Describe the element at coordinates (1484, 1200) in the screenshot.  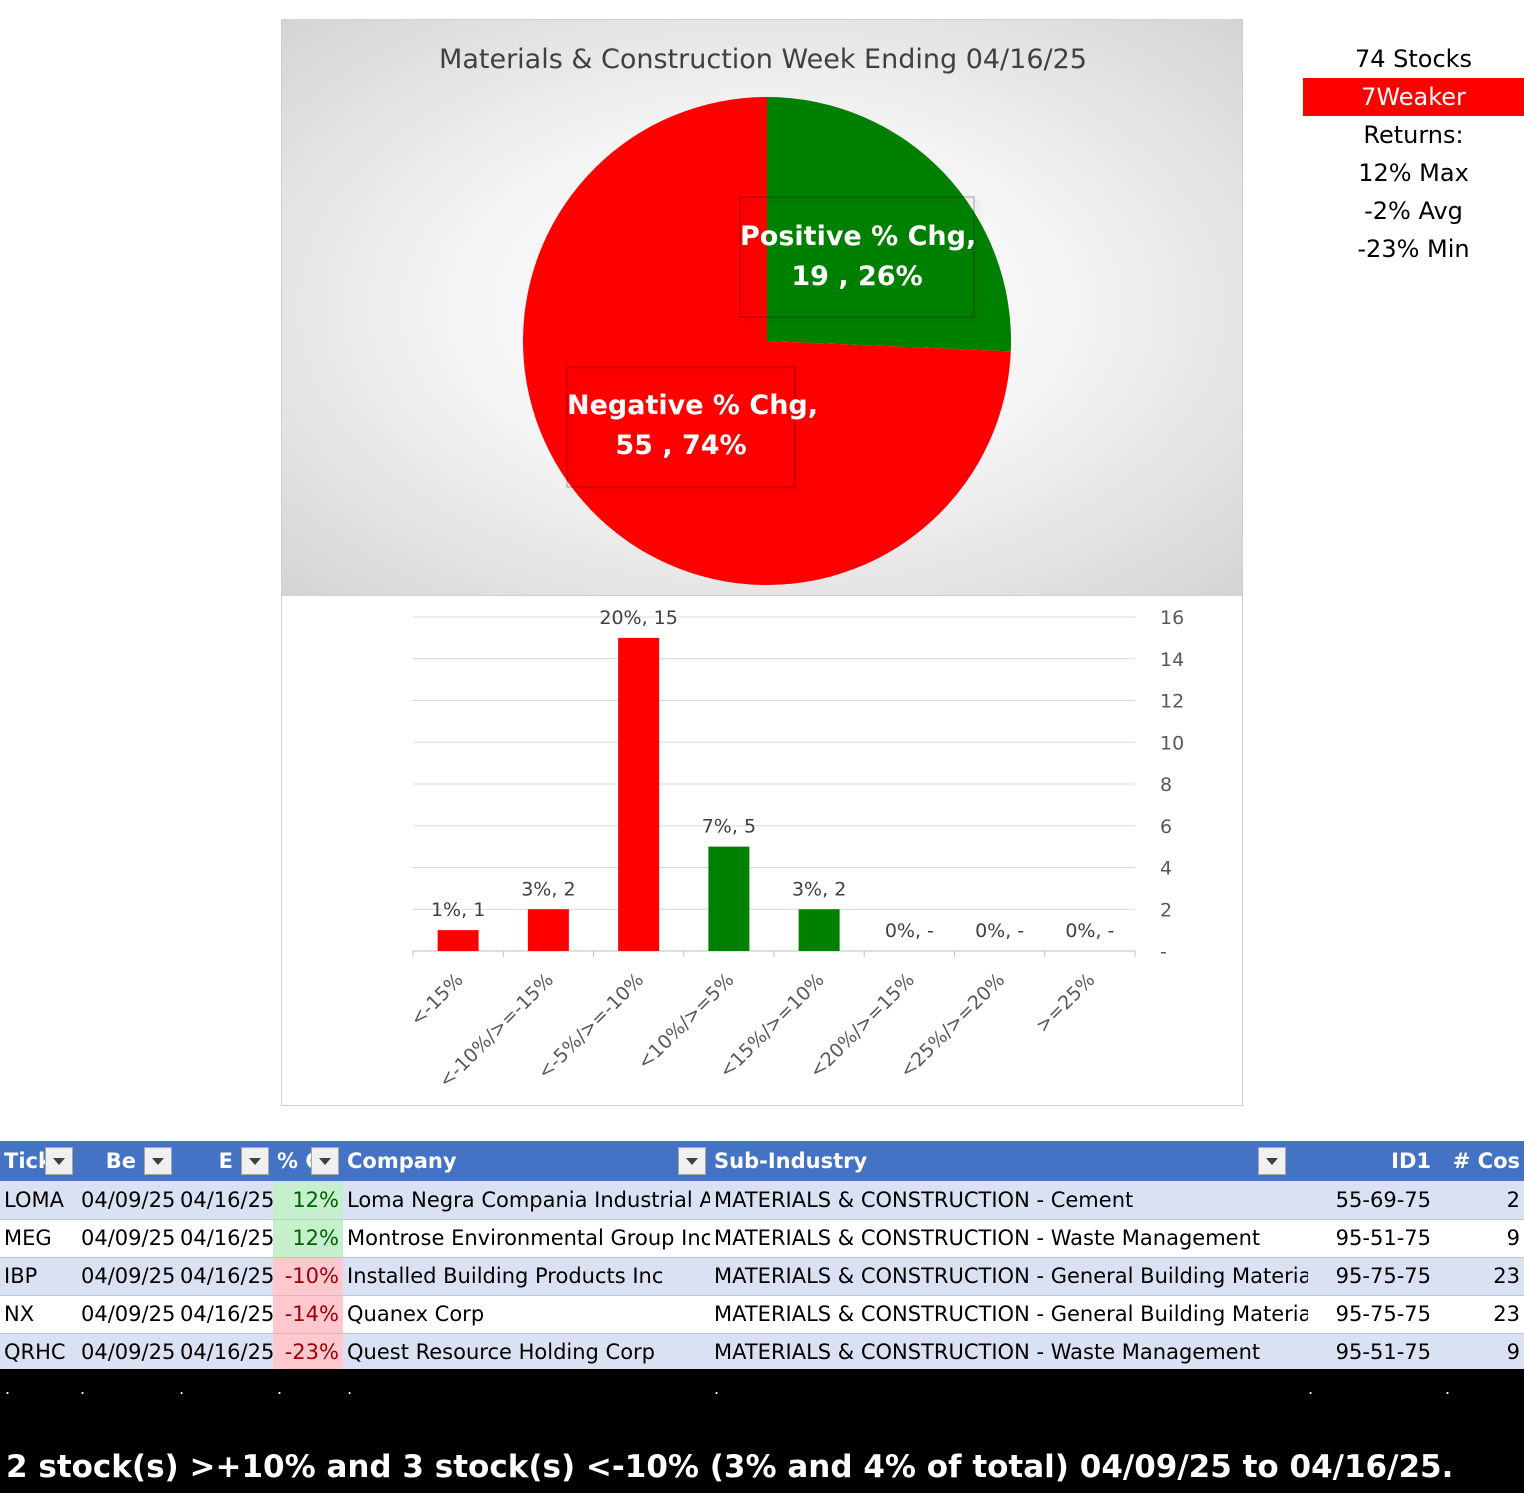
I see `num-cos-cell: 2` at that location.